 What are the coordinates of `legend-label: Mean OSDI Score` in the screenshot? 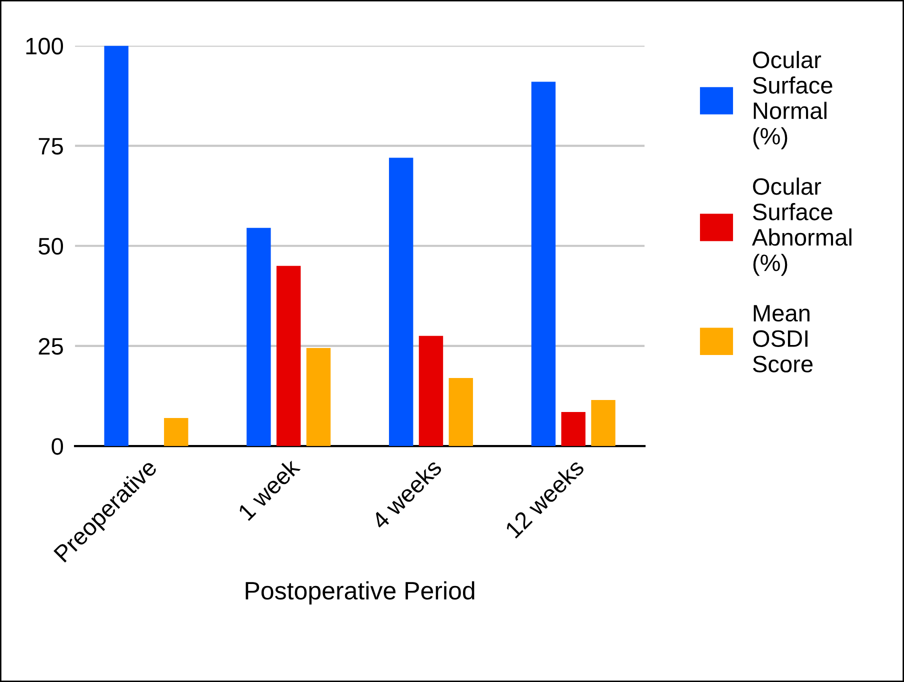 It's located at (782, 338).